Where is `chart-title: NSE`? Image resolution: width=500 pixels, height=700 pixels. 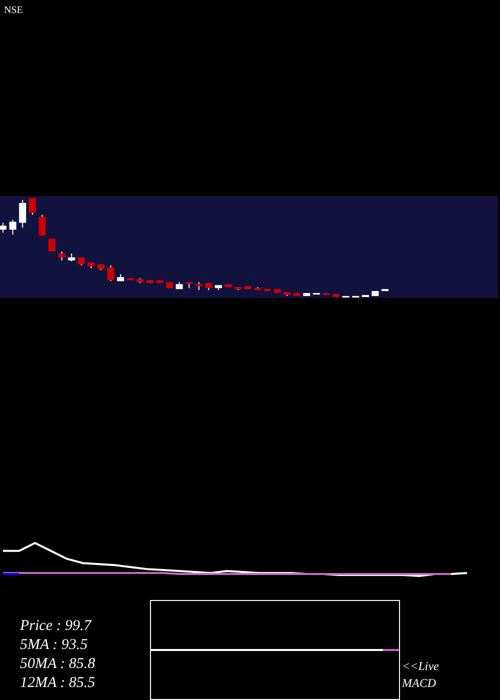
chart-title: NSE is located at coordinates (13, 10).